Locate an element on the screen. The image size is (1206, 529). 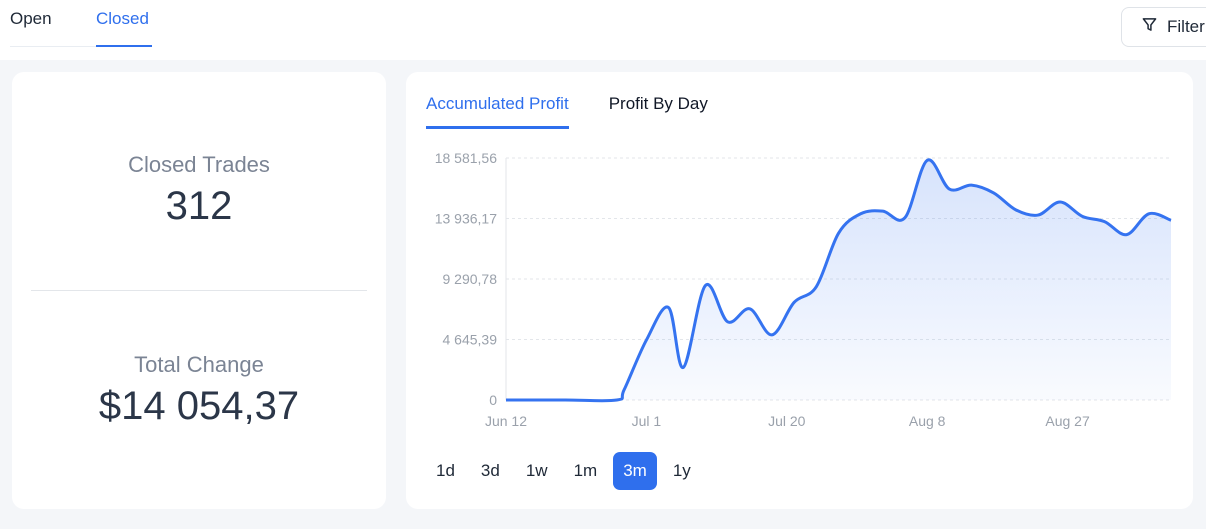
chart-tabs: Accumulated Profit Profit By Day is located at coordinates (567, 111).